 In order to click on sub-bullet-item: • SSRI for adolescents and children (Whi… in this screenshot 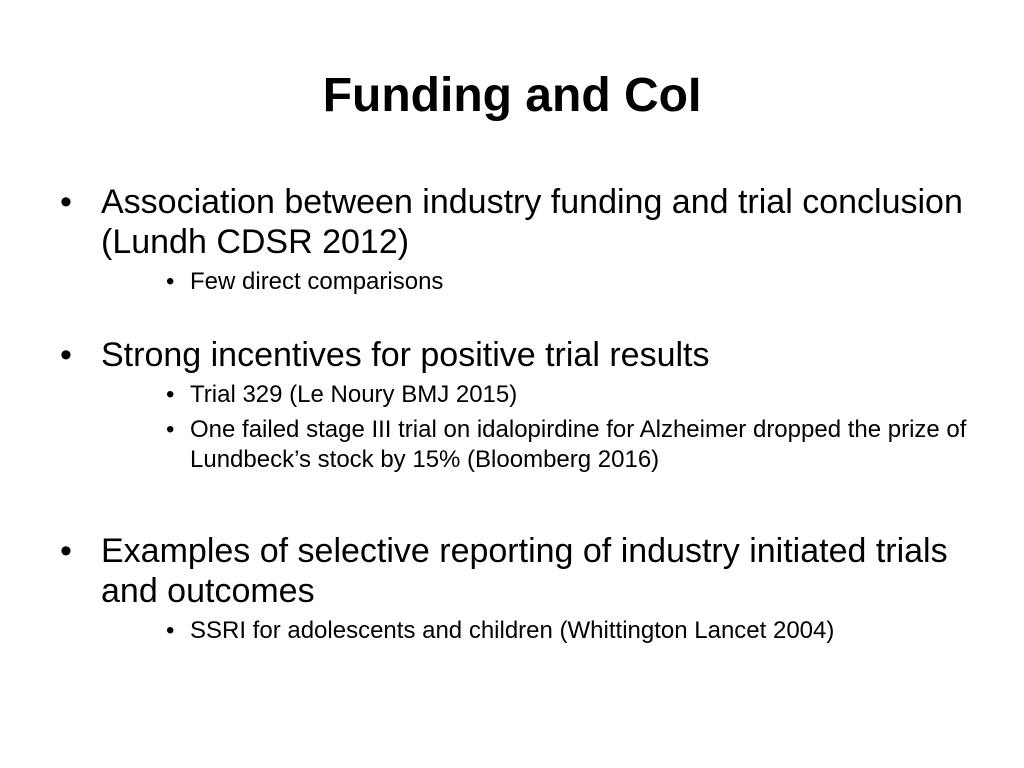, I will do `click(578, 631)`.